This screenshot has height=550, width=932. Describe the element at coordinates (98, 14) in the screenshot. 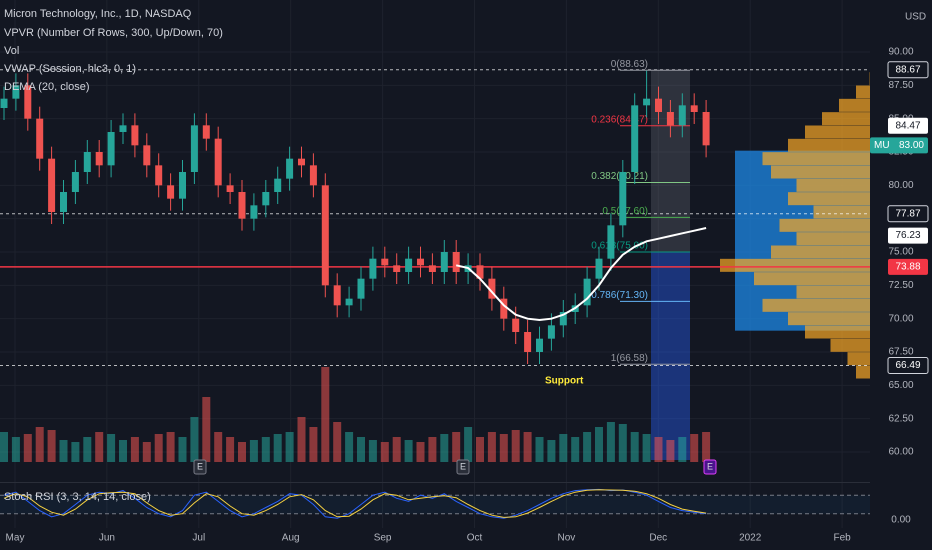

I see `chart-title: Micron Technology, Inc., 1D, NASDAQ` at that location.